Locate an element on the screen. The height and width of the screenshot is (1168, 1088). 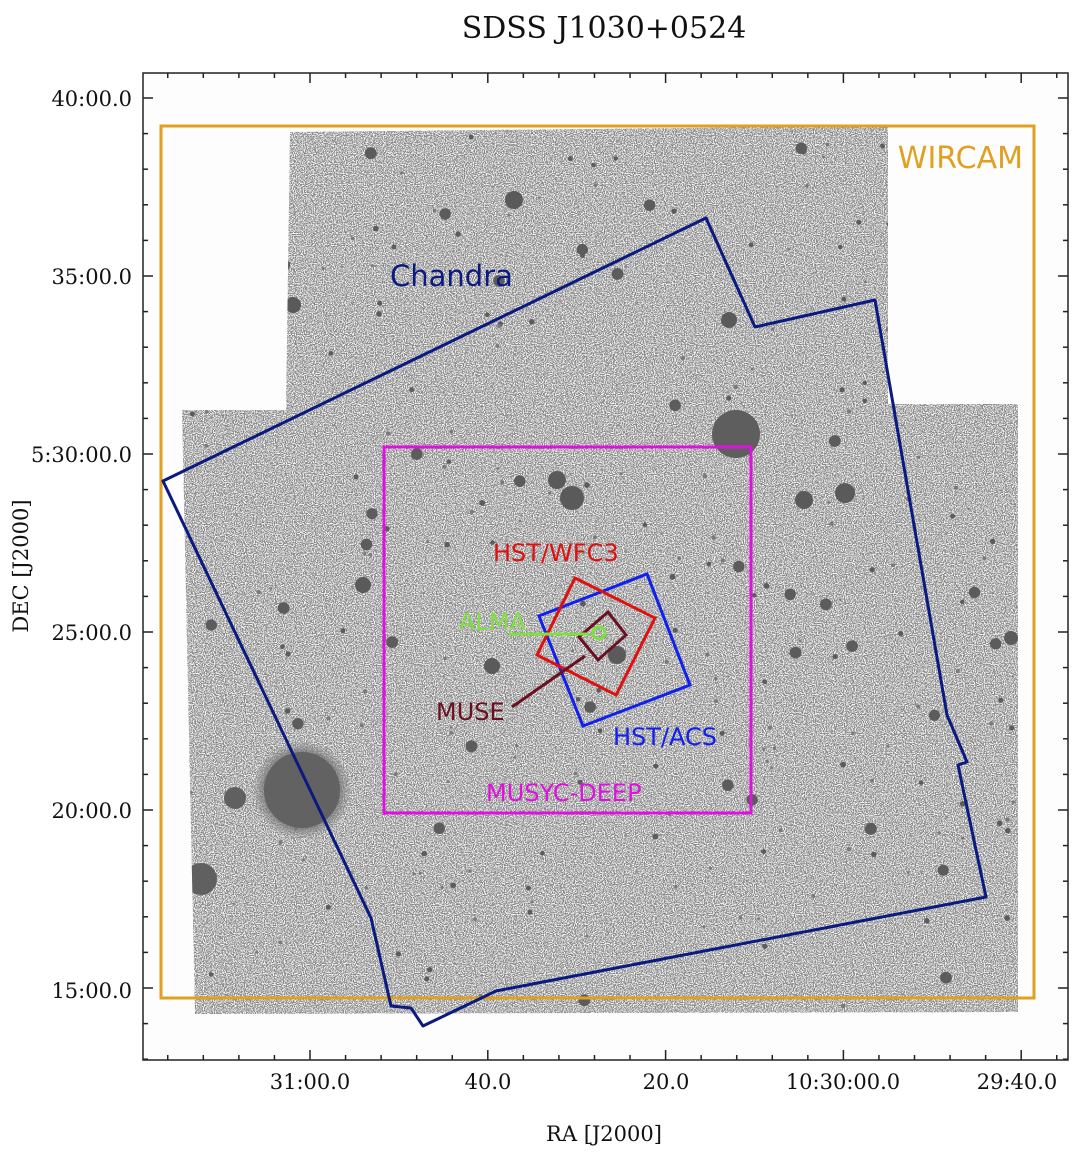
x-axis-label: RA [J2000] is located at coordinates (604, 1134).